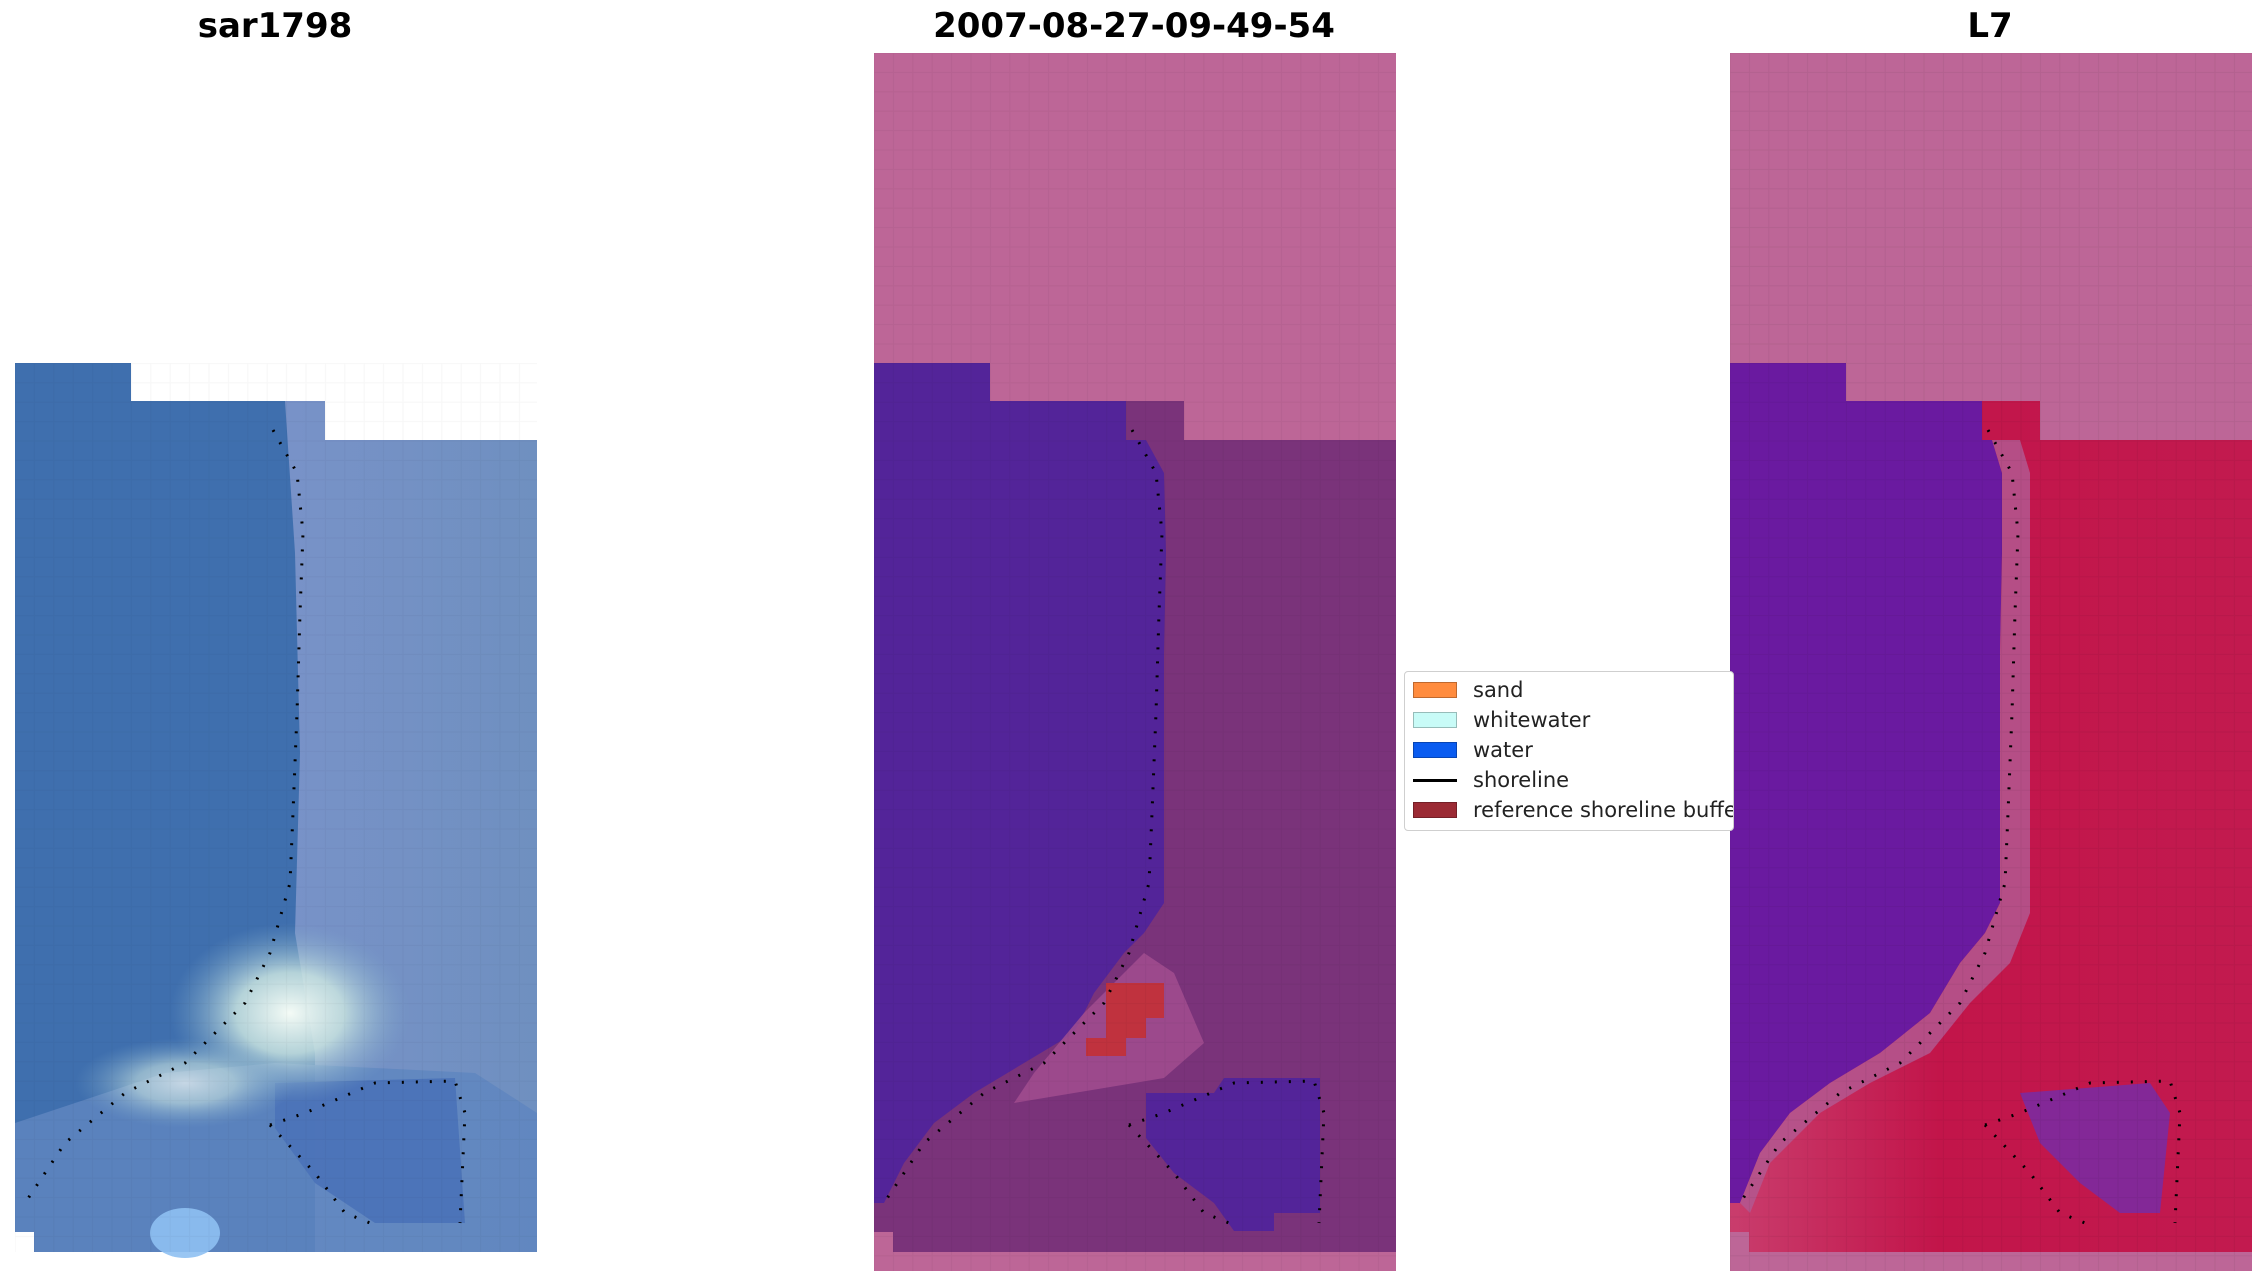 This screenshot has width=2266, height=1283. Describe the element at coordinates (1464, 690) in the screenshot. I see `legend-item-sand: sand` at that location.